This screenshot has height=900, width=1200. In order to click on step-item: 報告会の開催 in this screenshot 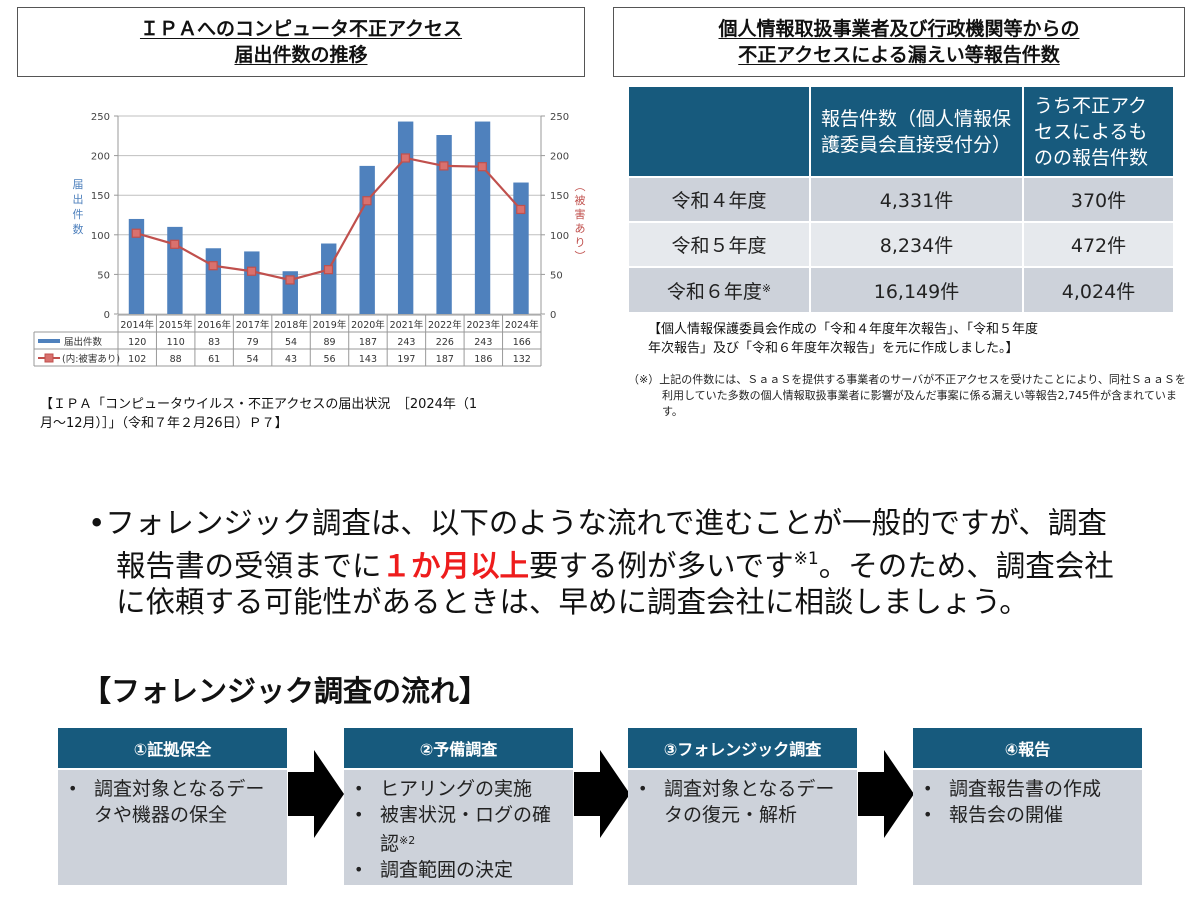, I will do `click(1027, 815)`.